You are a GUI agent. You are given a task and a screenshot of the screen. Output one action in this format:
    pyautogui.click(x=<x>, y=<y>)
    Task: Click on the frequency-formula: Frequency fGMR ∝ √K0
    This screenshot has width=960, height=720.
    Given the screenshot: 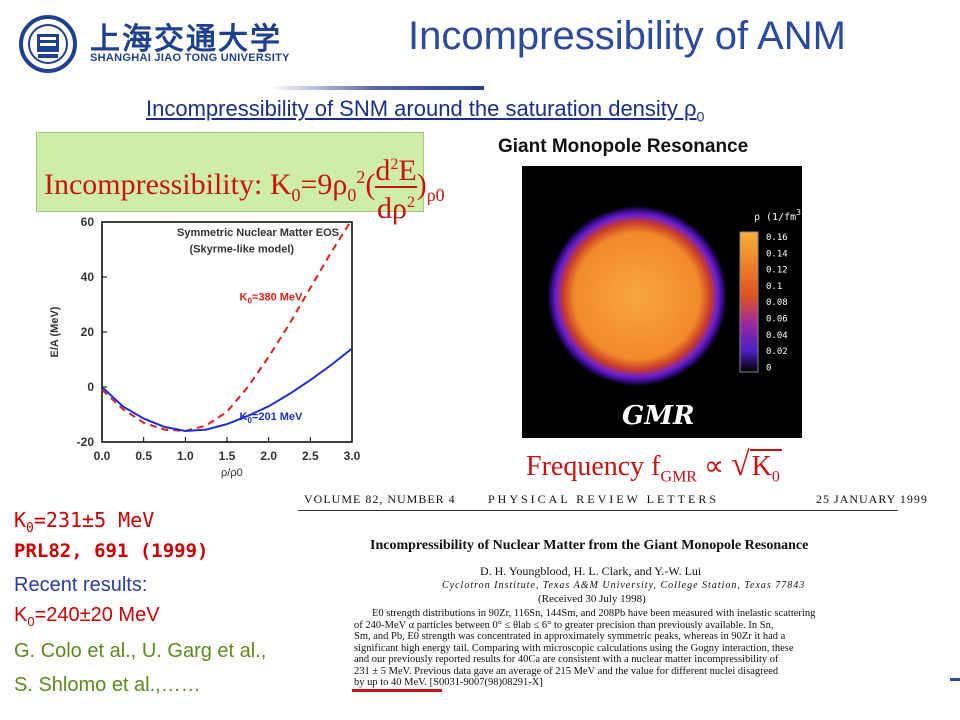 What is the action you would take?
    pyautogui.click(x=654, y=466)
    